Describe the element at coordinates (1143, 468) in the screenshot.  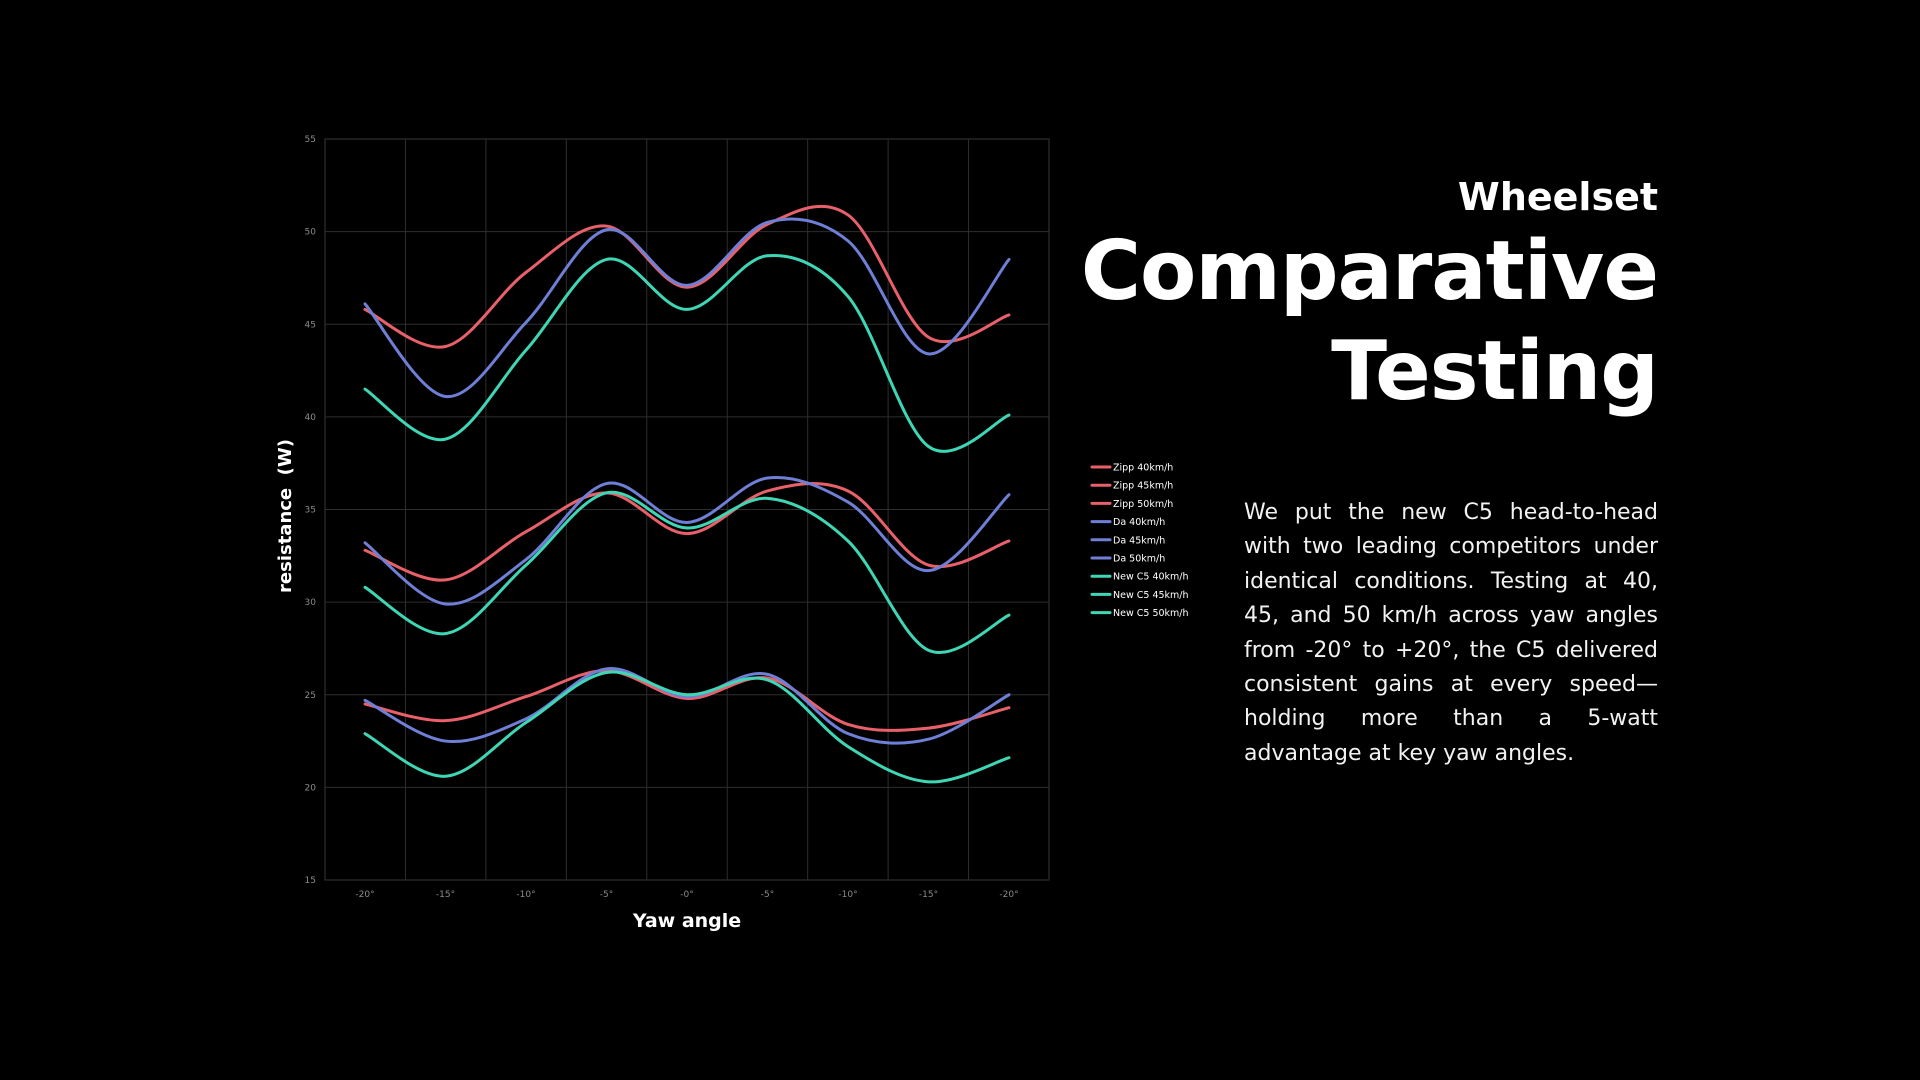
I see `legend-label: Zipp 40km/h` at that location.